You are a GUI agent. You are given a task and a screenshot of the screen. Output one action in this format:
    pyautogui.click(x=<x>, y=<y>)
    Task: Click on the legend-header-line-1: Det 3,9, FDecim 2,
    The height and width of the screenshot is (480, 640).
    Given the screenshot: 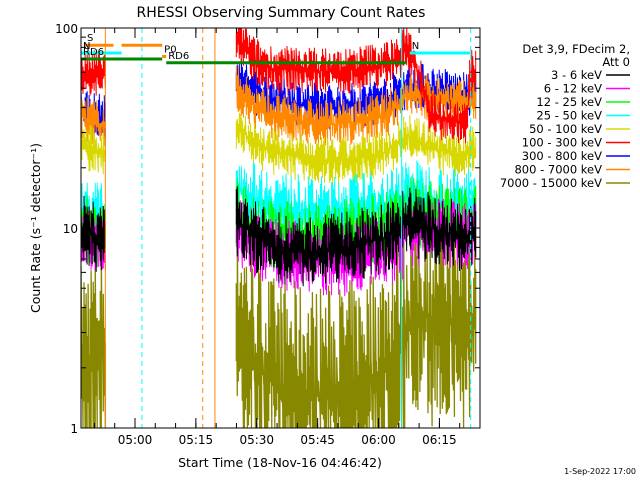 What is the action you would take?
    pyautogui.click(x=576, y=49)
    